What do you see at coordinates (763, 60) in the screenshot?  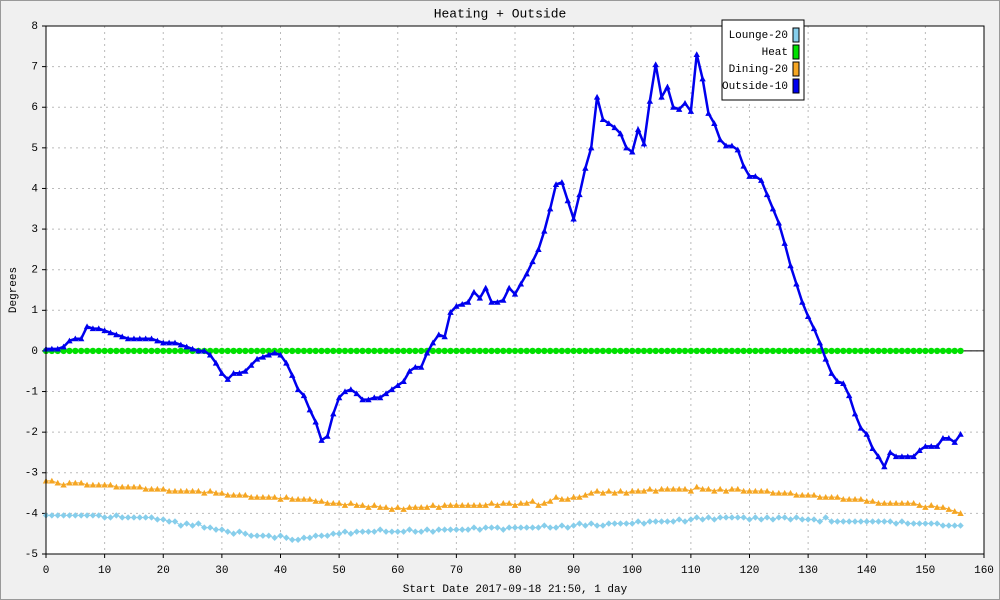 I see `legend: Lounge-20 Heat Dining-20 Outside-10` at bounding box center [763, 60].